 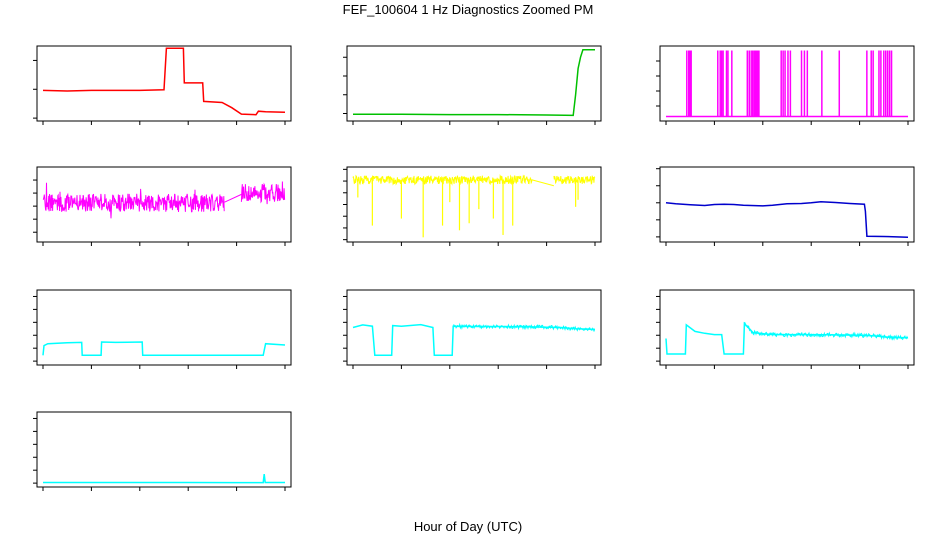 What do you see at coordinates (468, 526) in the screenshot?
I see `figure-xlabel: Hour of Day (UTC)` at bounding box center [468, 526].